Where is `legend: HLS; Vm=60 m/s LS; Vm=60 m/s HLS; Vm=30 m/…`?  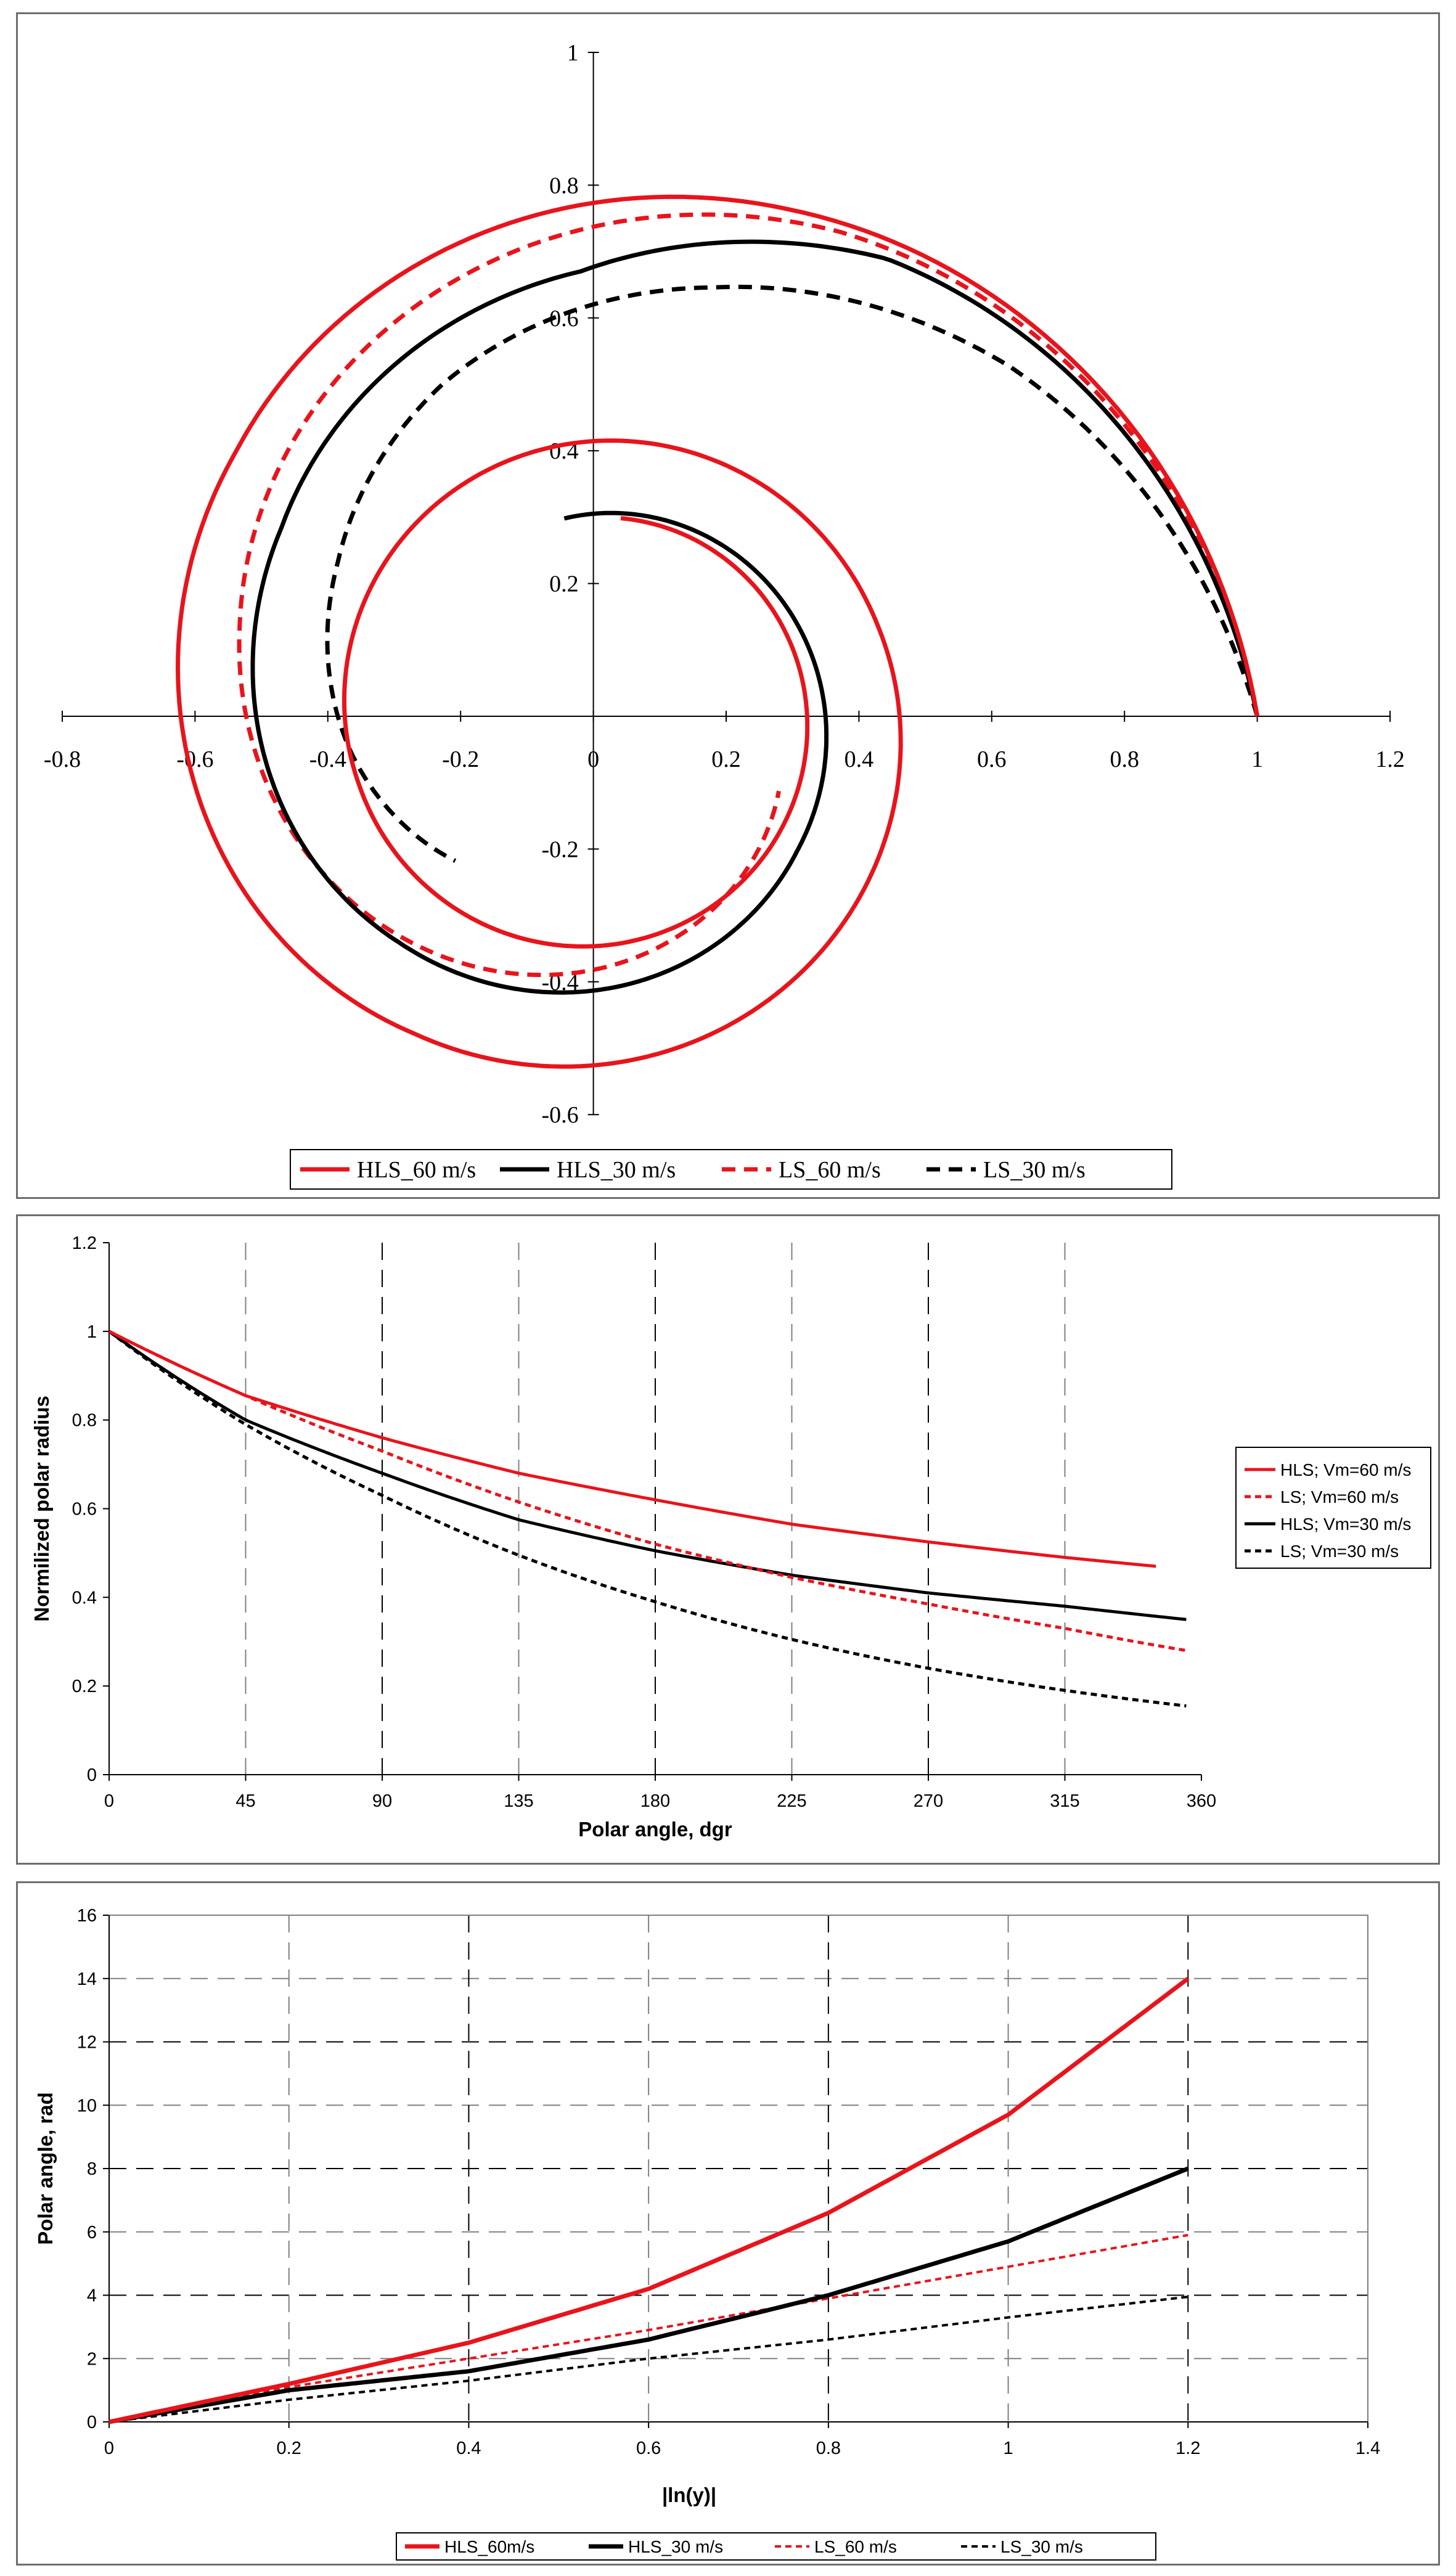 legend: HLS; Vm=60 m/s LS; Vm=60 m/s HLS; Vm=30 m/… is located at coordinates (1333, 1508).